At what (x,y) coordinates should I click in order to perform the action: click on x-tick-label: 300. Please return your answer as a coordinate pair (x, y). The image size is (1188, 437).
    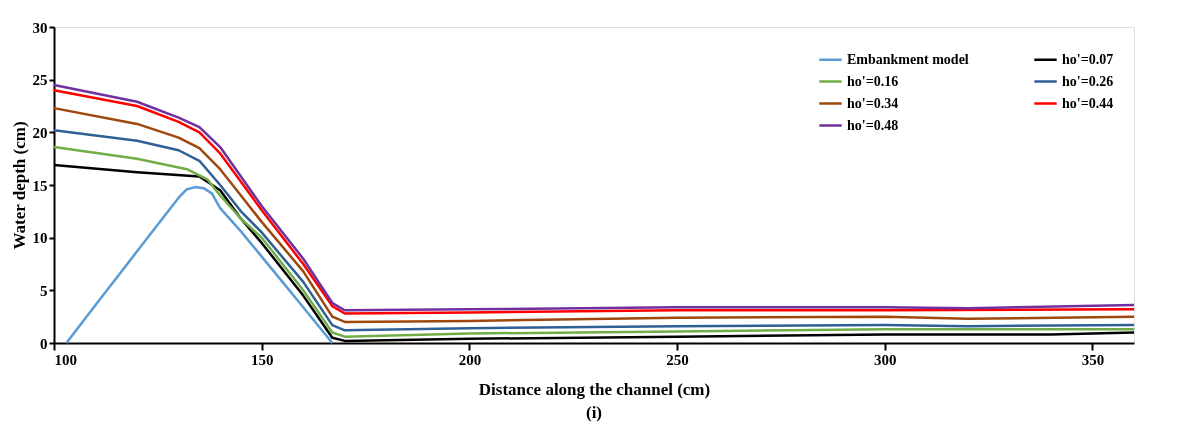
    Looking at the image, I should click on (885, 359).